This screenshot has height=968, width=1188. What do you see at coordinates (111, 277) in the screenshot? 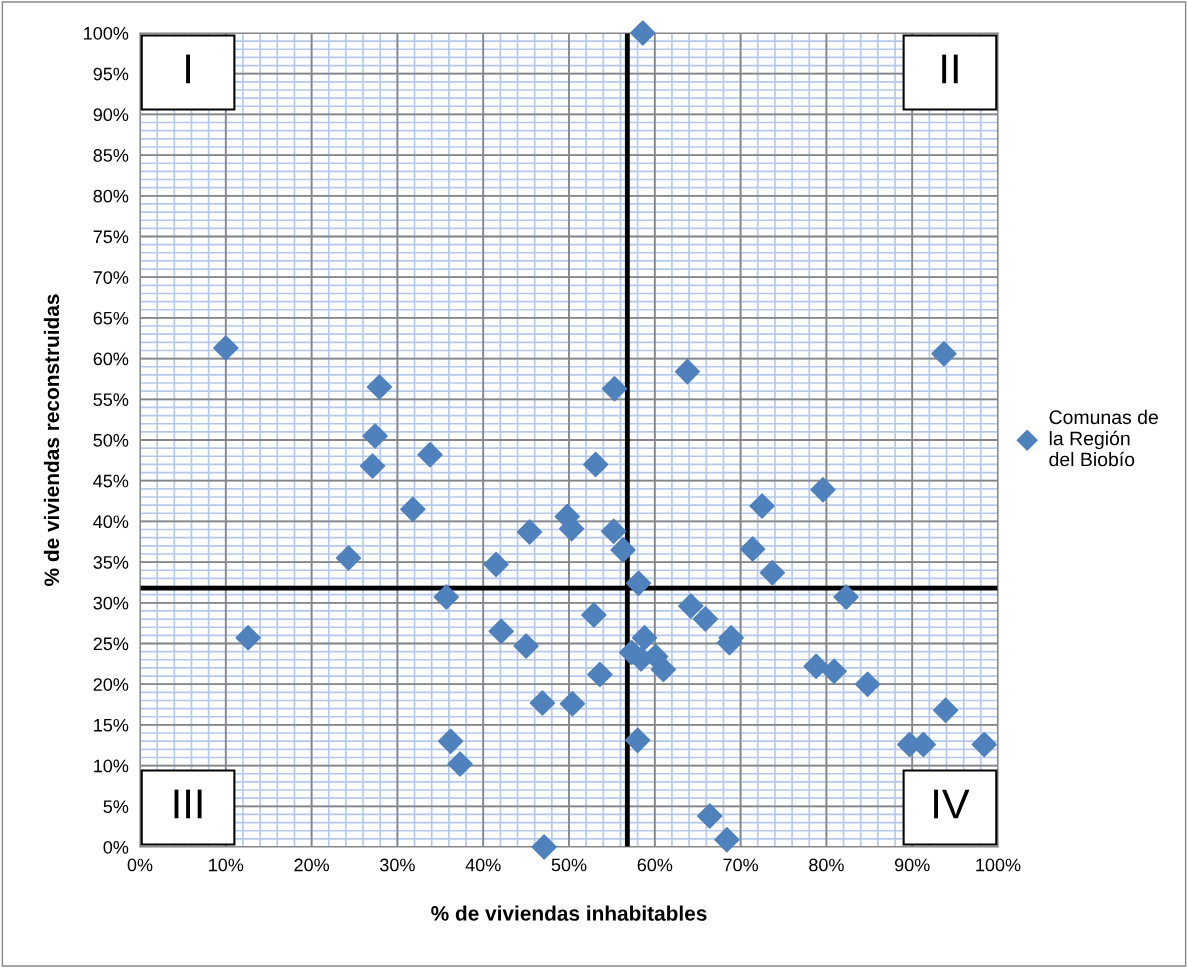
I see `y-tick-label: 70%` at bounding box center [111, 277].